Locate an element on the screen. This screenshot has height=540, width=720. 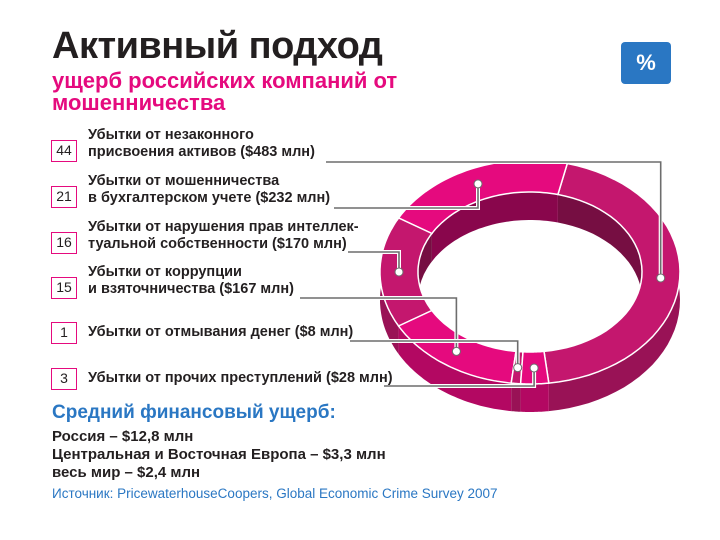
row-label-corruption-line2: и взяточничества ($167 млн) is located at coordinates (191, 289).